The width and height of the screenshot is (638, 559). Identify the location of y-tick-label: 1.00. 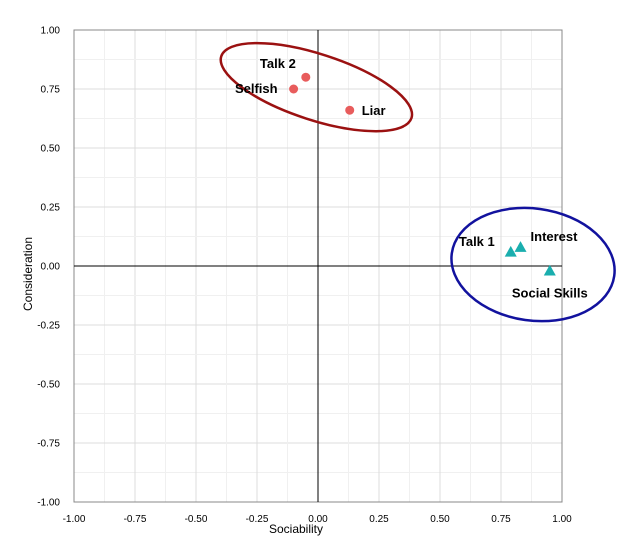
(51, 31).